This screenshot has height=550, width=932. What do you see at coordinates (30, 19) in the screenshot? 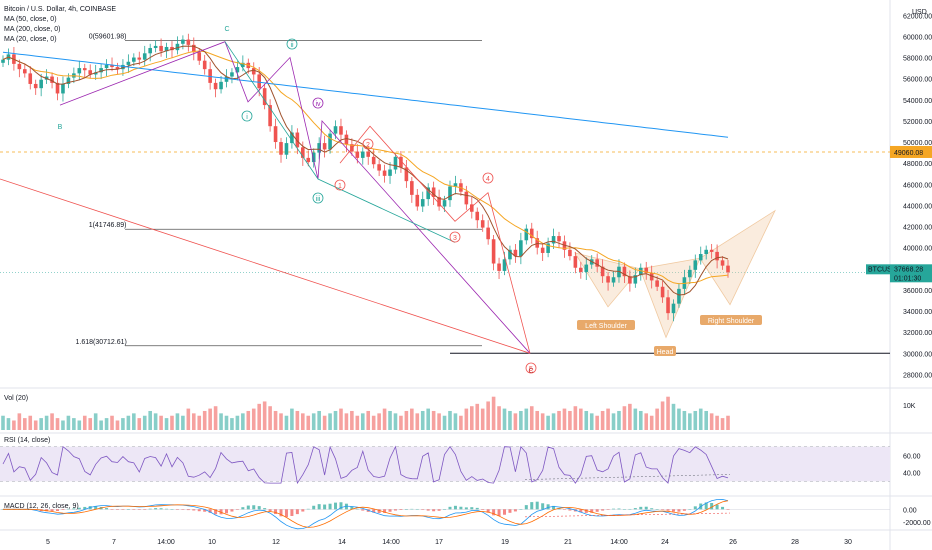
I see `ma50-legend: MA (50, close, 0)` at bounding box center [30, 19].